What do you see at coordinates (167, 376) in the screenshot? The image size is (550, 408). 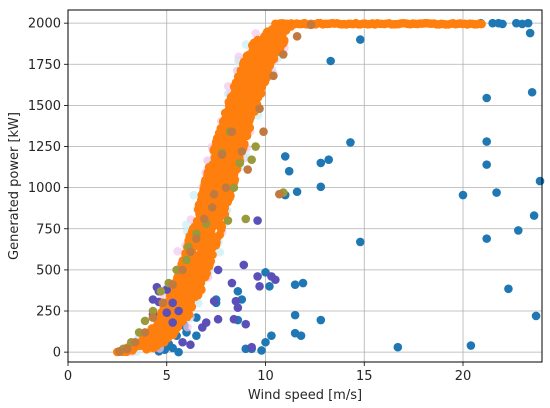 I see `x-tick-label: 5` at bounding box center [167, 376].